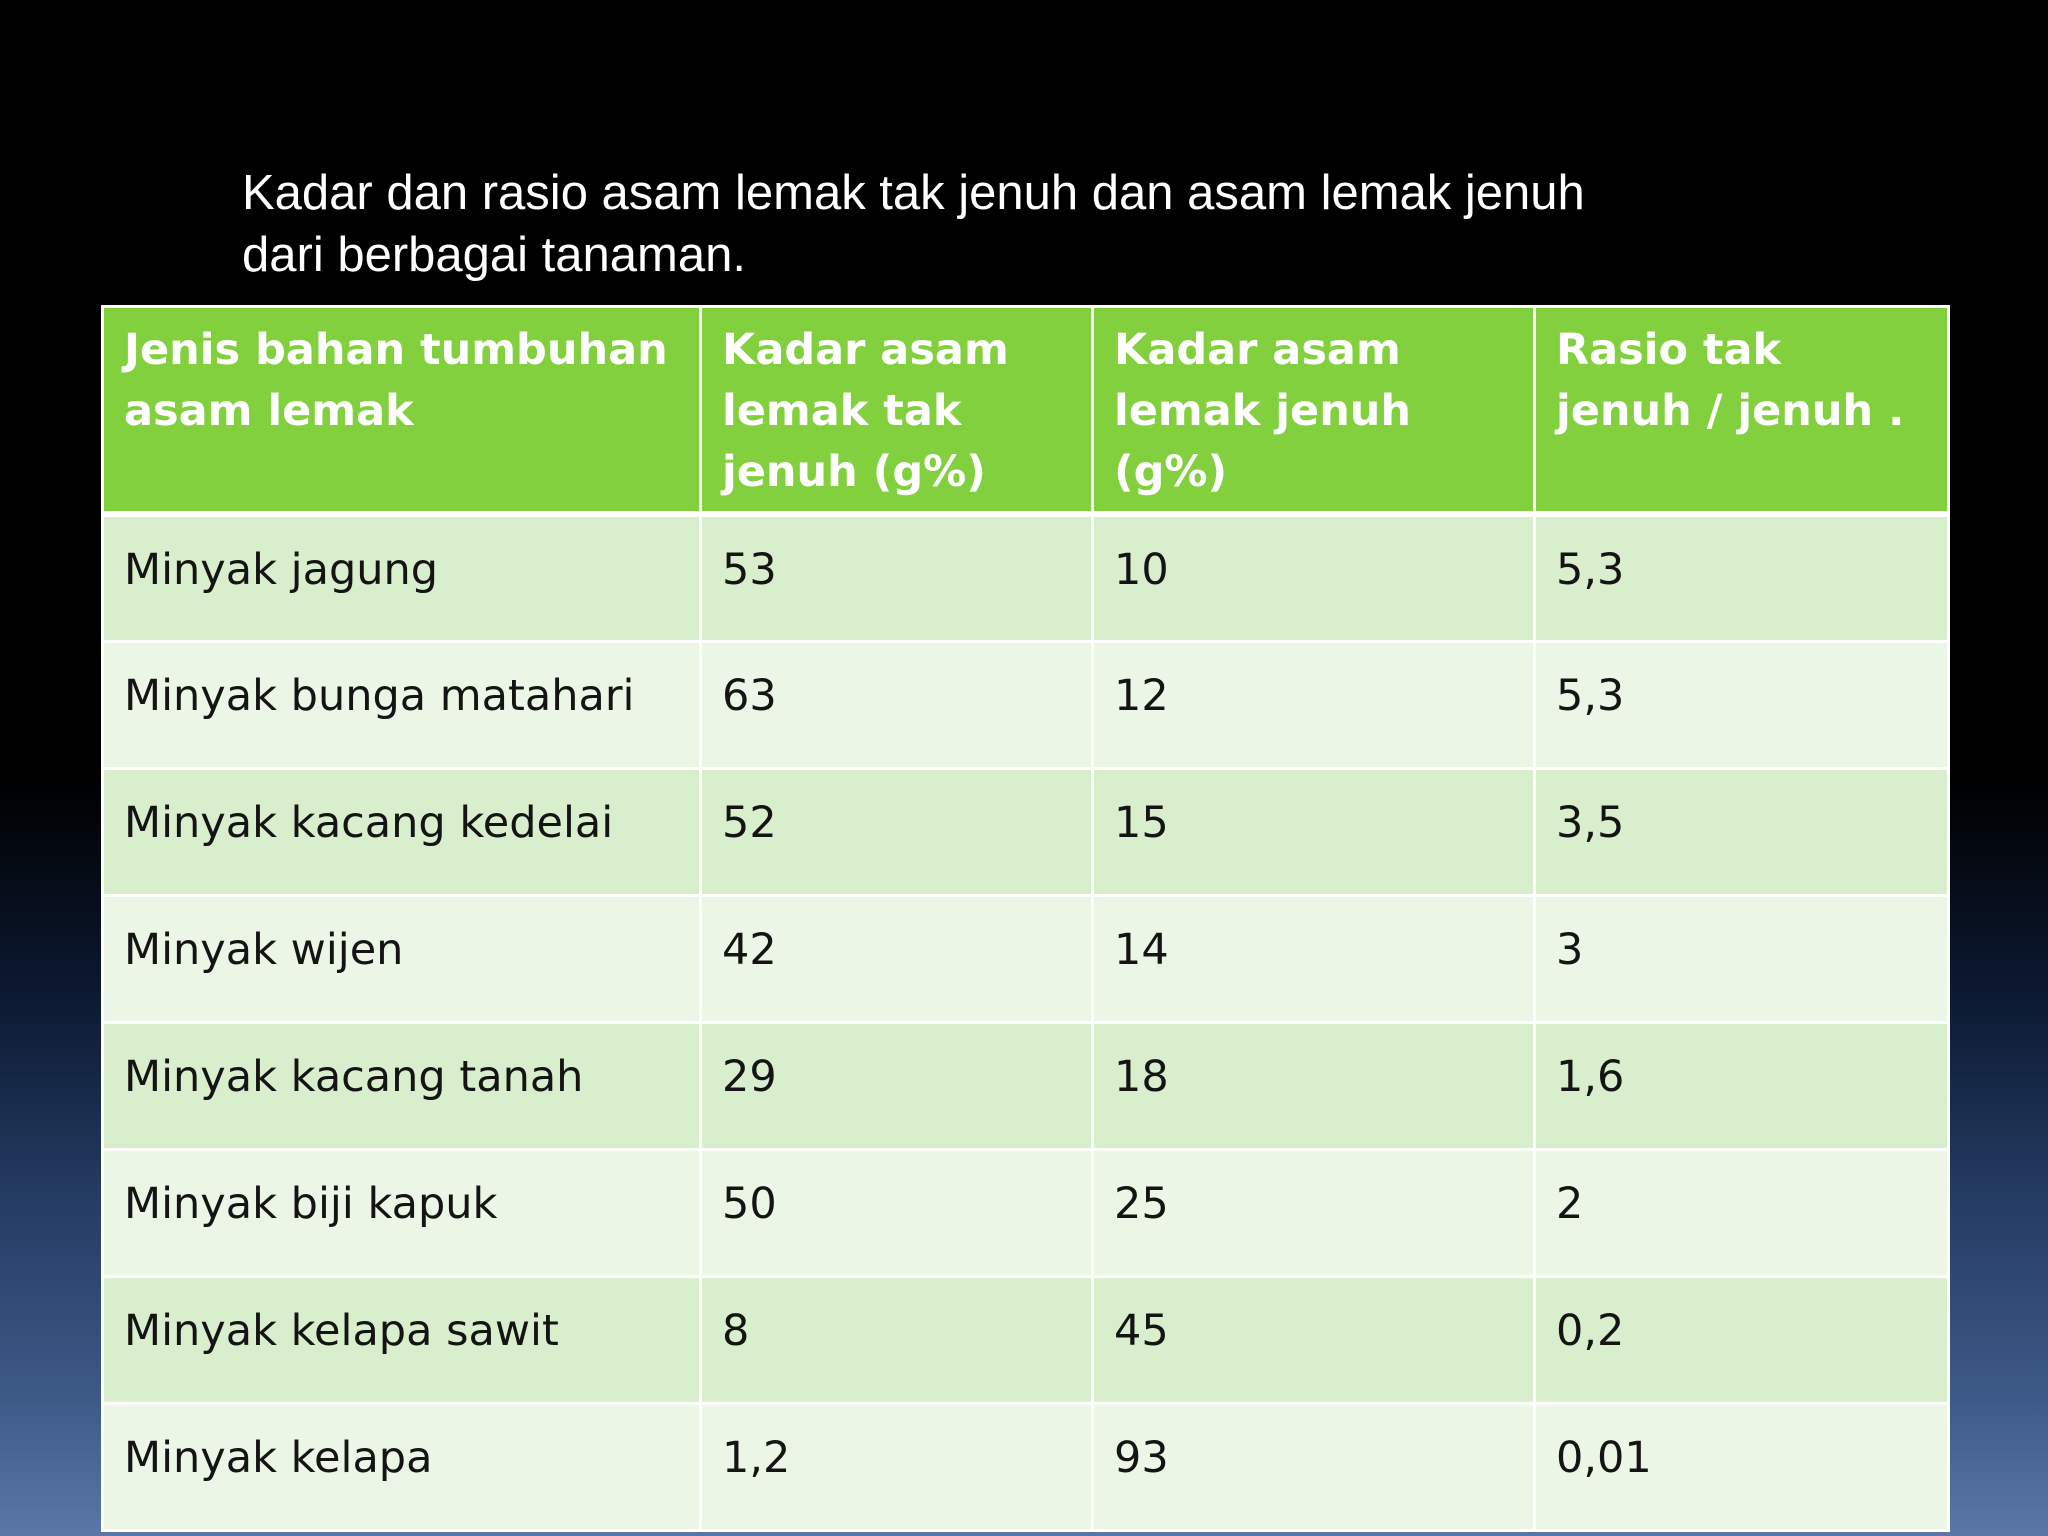 The image size is (2048, 1536). I want to click on cell-saturated: 25, so click(1313, 1212).